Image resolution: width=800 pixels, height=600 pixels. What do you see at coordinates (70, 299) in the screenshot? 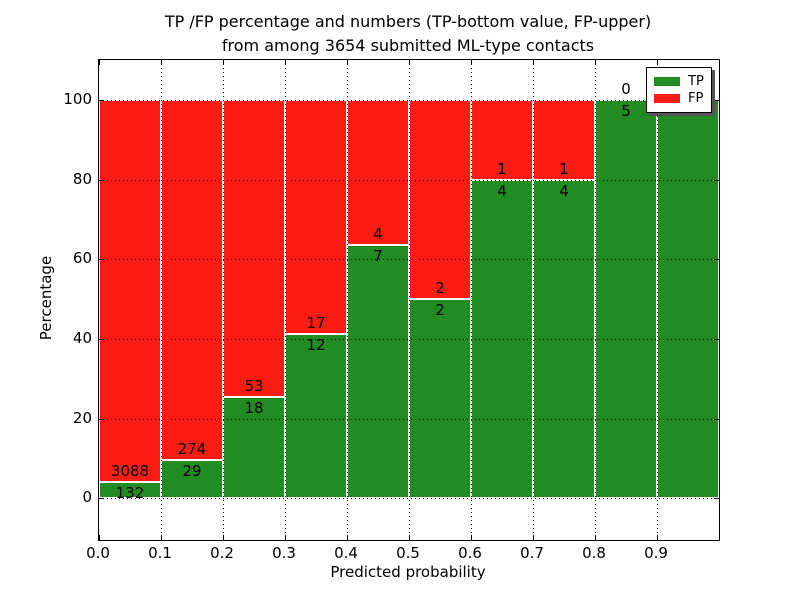
I see `y-tick-labels: 0 20 40 60 80 100` at bounding box center [70, 299].